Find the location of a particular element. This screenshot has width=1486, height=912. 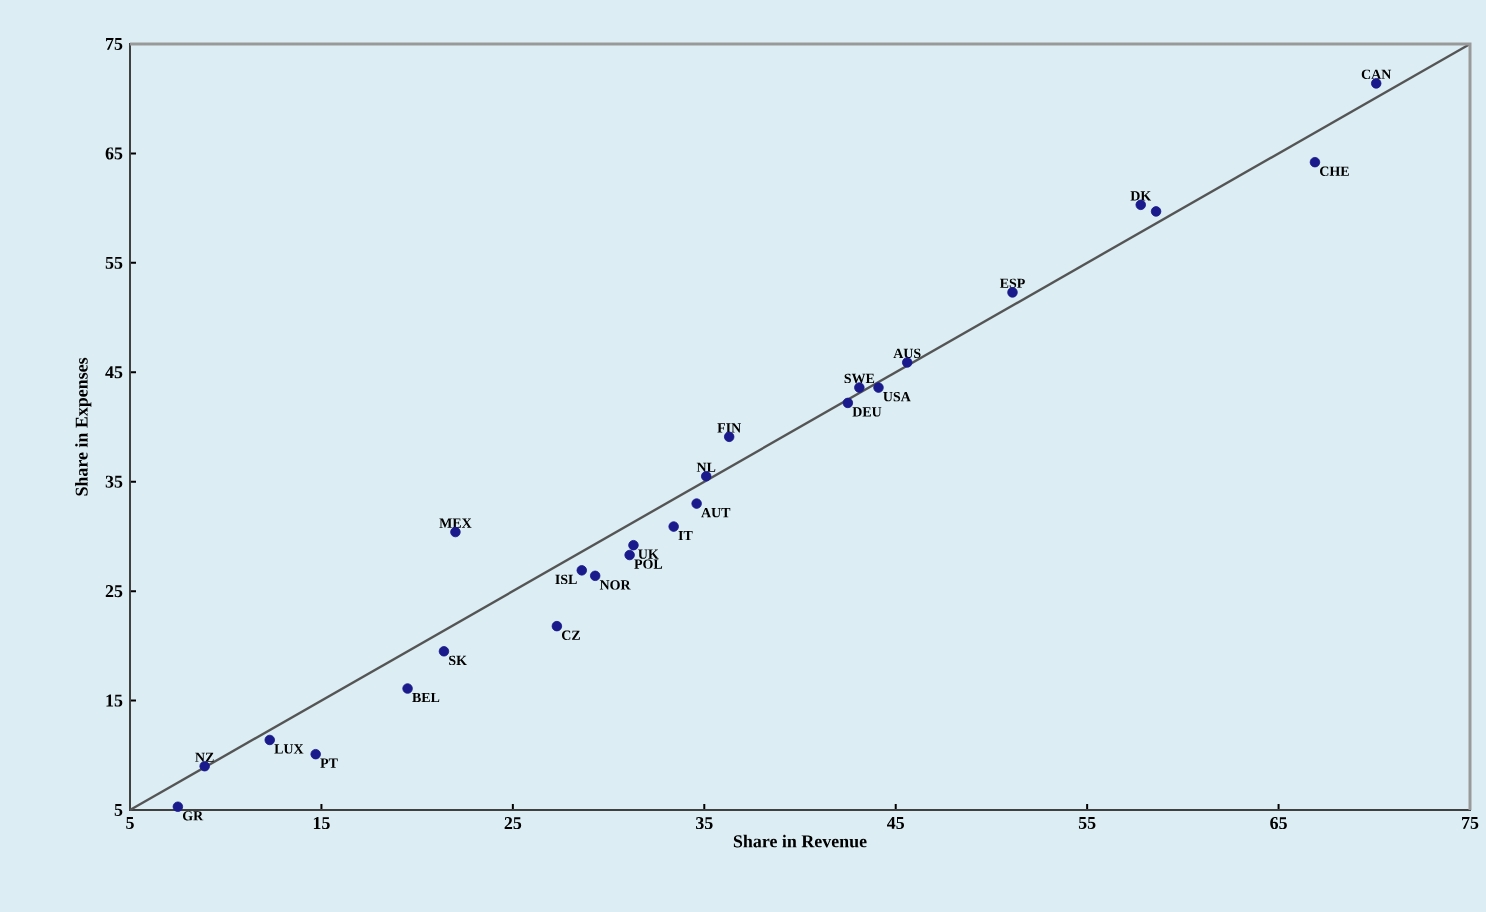

y-tick-label: 65 is located at coordinates (114, 153).